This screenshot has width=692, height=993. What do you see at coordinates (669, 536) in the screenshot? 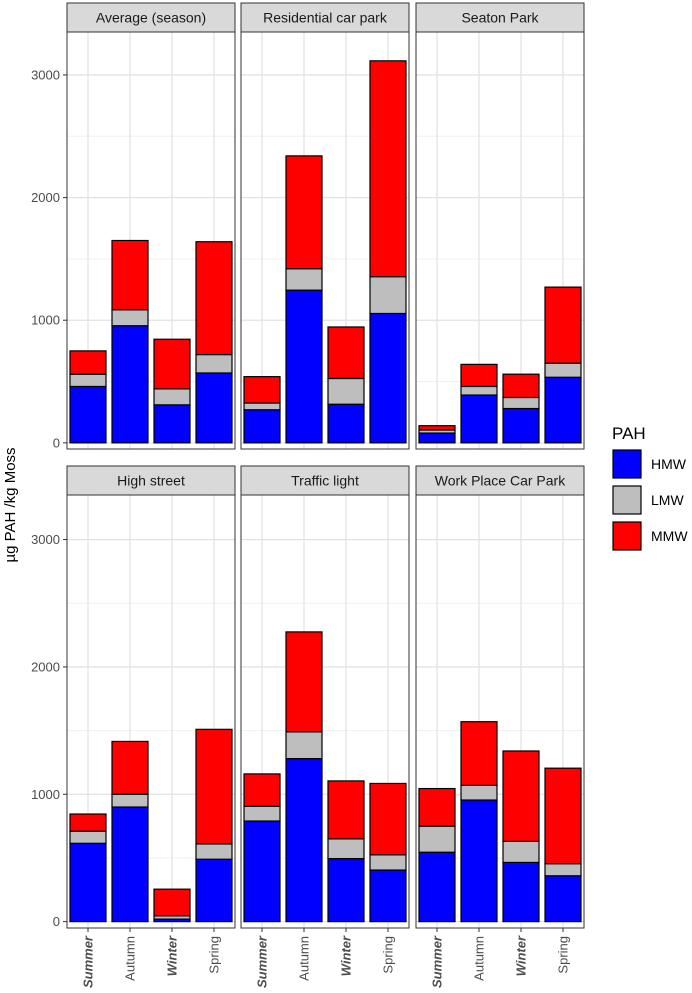
I see `legend-label: MMW` at bounding box center [669, 536].